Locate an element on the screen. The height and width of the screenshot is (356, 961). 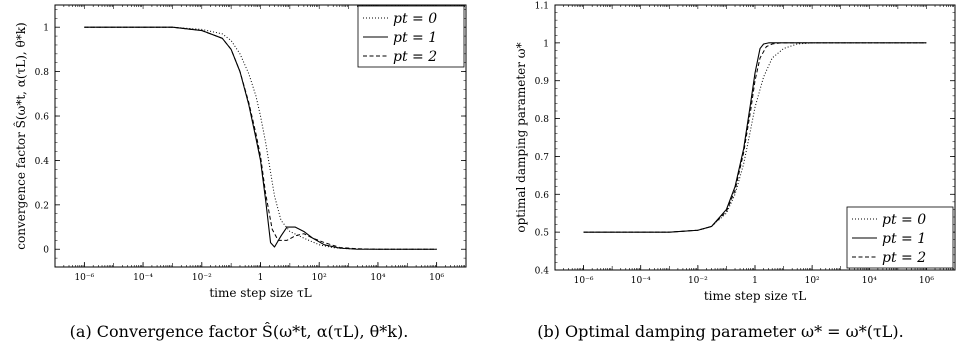
chart-b-y-tick-label: 0.7 is located at coordinates (542, 158).